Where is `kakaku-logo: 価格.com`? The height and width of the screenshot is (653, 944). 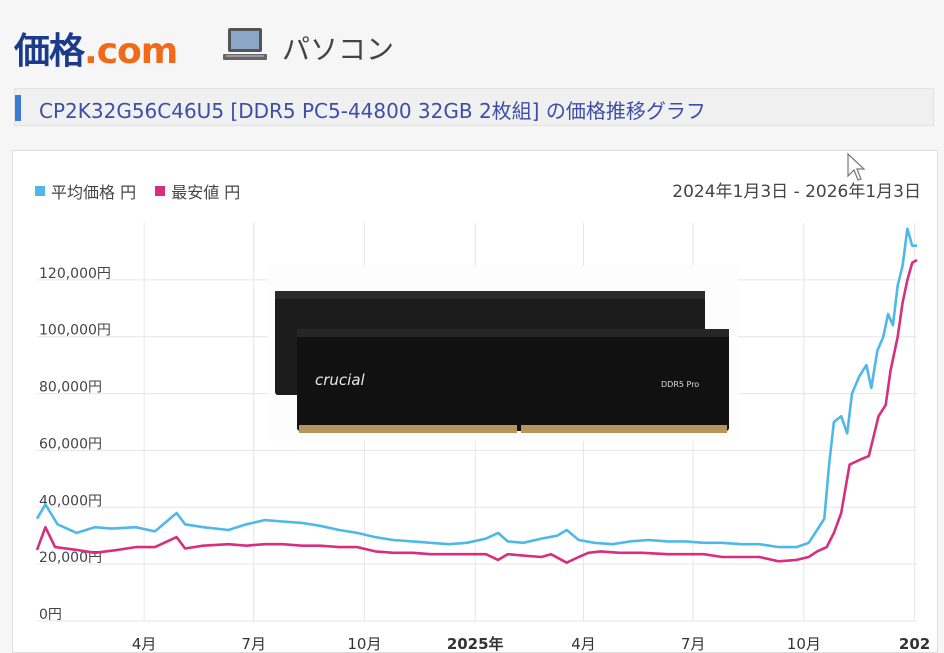 kakaku-logo: 価格.com is located at coordinates (96, 48).